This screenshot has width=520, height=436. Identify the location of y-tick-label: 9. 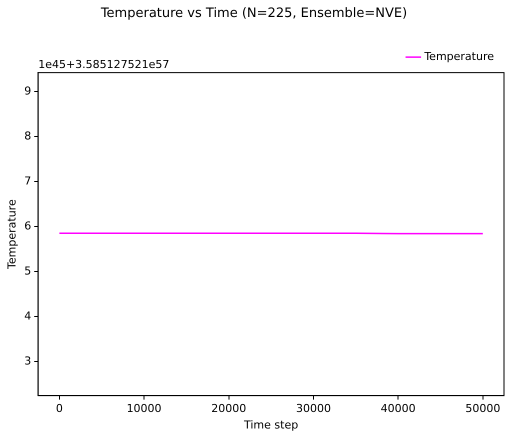
(28, 91).